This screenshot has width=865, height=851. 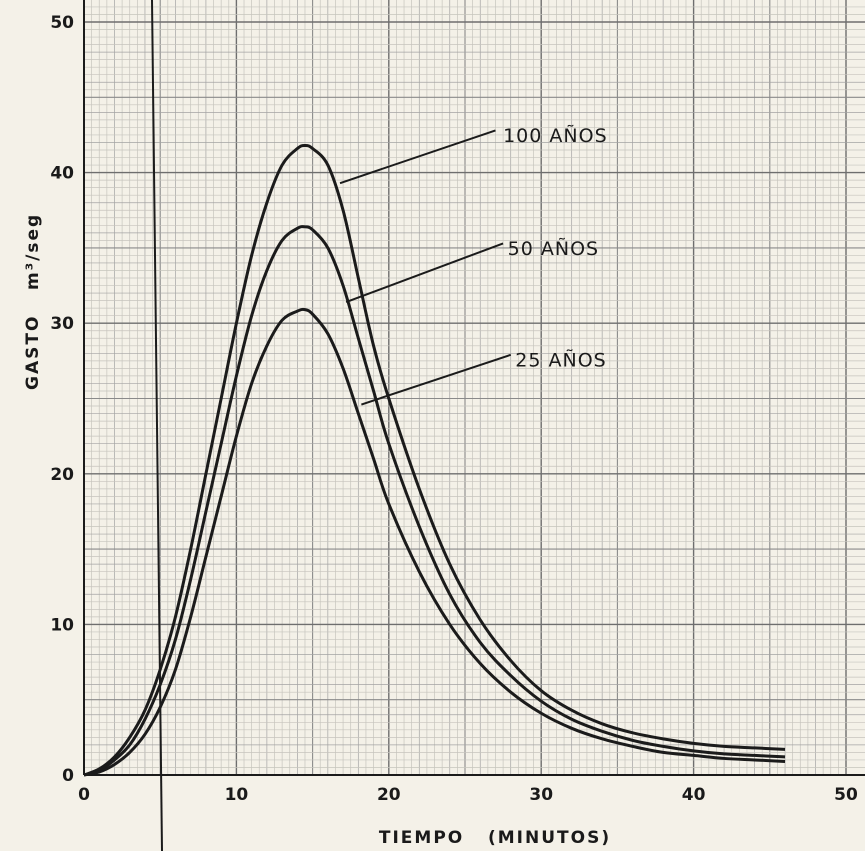 What do you see at coordinates (846, 795) in the screenshot?
I see `x-tick-label: 50` at bounding box center [846, 795].